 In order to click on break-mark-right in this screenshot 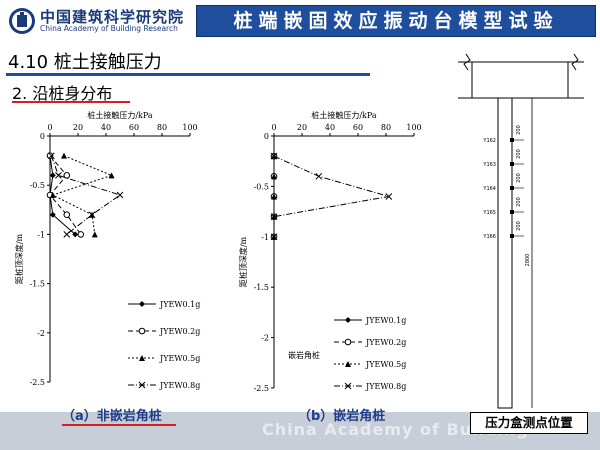, I will do `click(575, 62)`.